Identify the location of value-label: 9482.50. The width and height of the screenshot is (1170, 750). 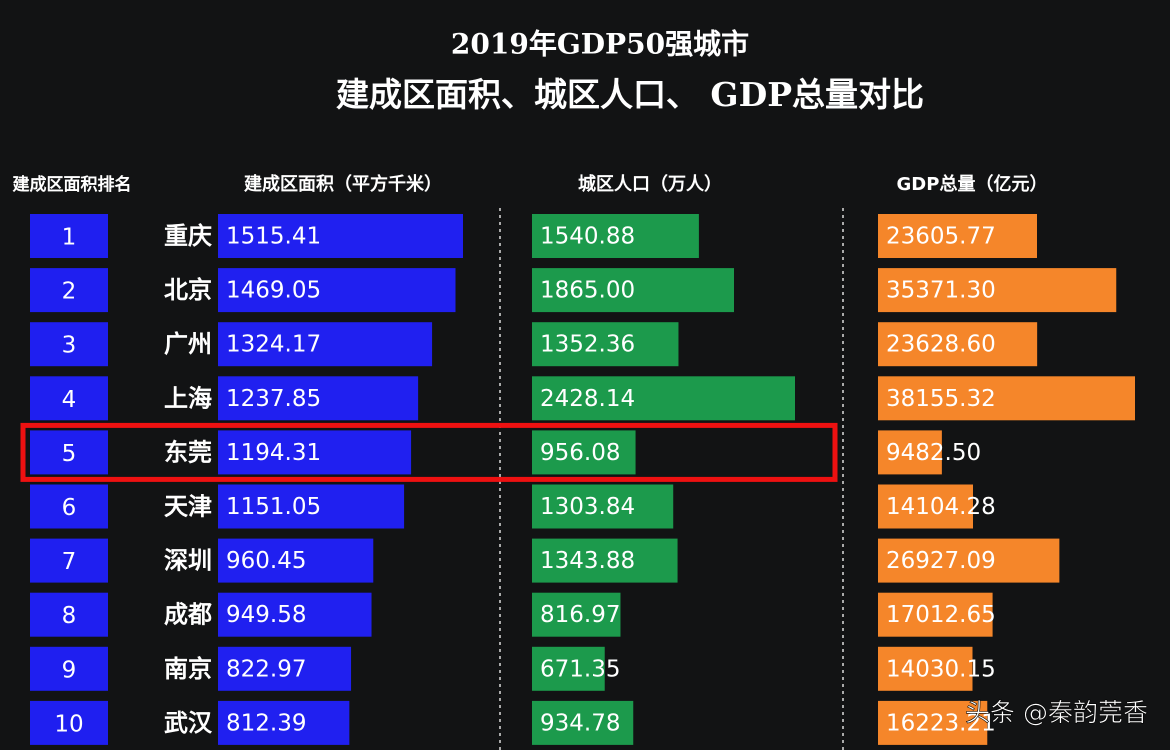
(933, 453).